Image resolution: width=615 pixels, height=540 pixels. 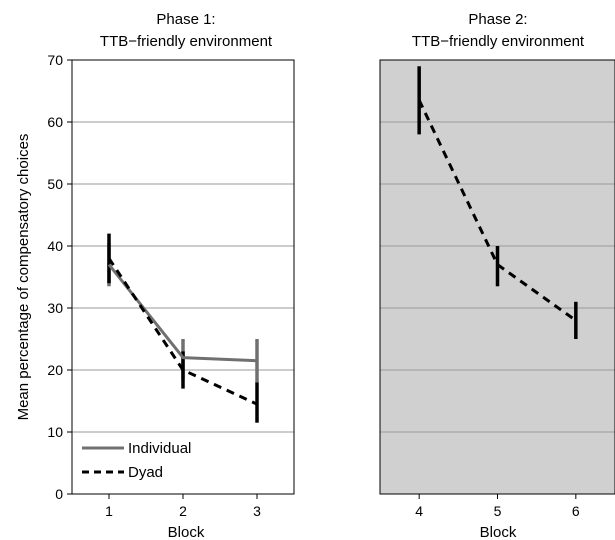 What do you see at coordinates (183, 511) in the screenshot?
I see `x-tick-label: 2` at bounding box center [183, 511].